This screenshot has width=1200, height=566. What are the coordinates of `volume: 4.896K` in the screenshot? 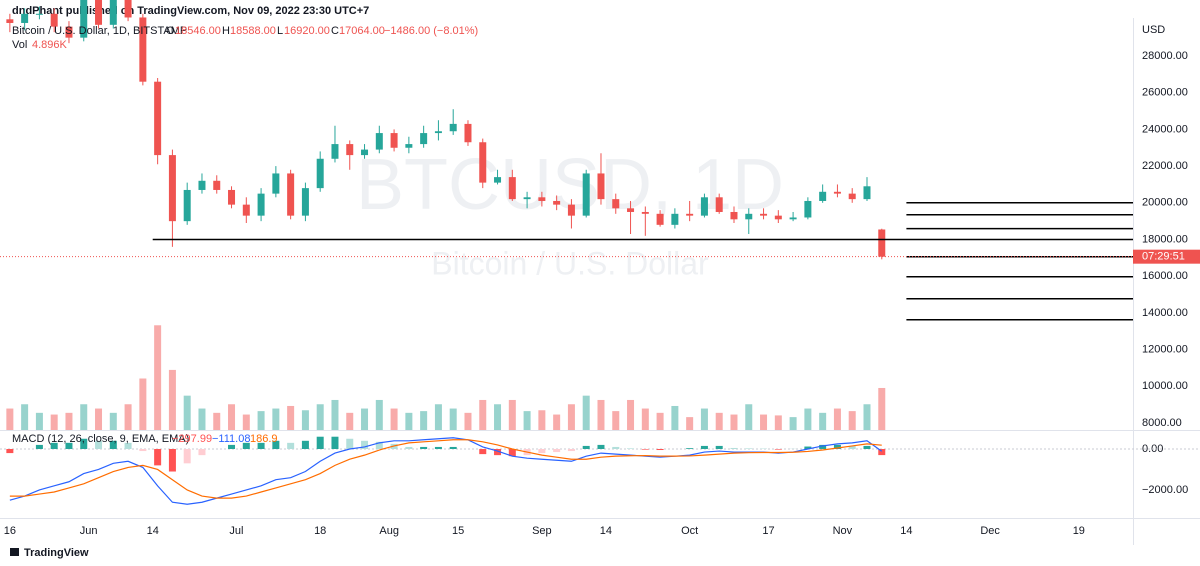 It's located at (50, 45).